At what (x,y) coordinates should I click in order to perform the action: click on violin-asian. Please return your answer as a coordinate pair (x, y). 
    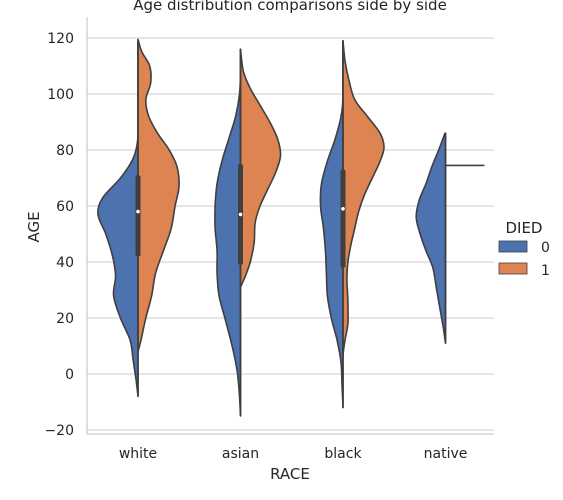
    Looking at the image, I should click on (248, 232).